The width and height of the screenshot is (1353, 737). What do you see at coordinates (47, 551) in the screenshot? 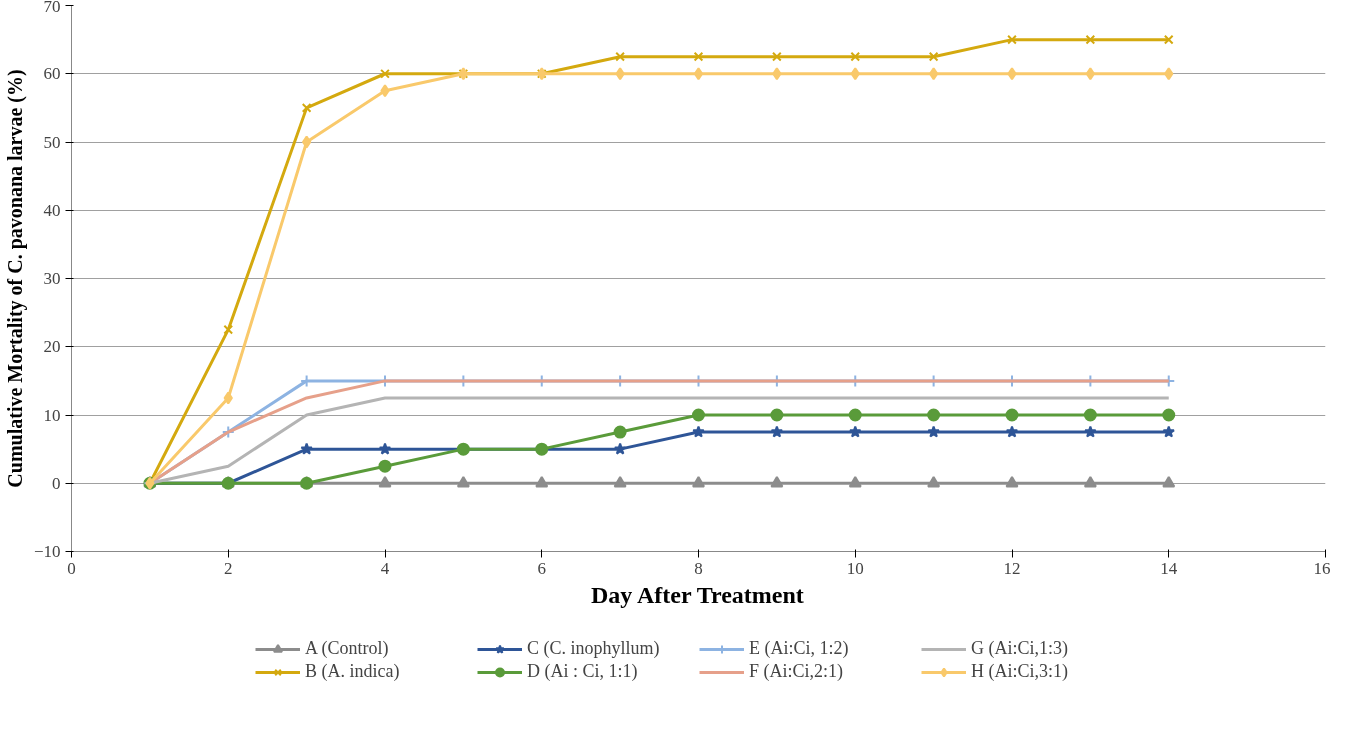
I see `y-tick-label: −10` at bounding box center [47, 551].